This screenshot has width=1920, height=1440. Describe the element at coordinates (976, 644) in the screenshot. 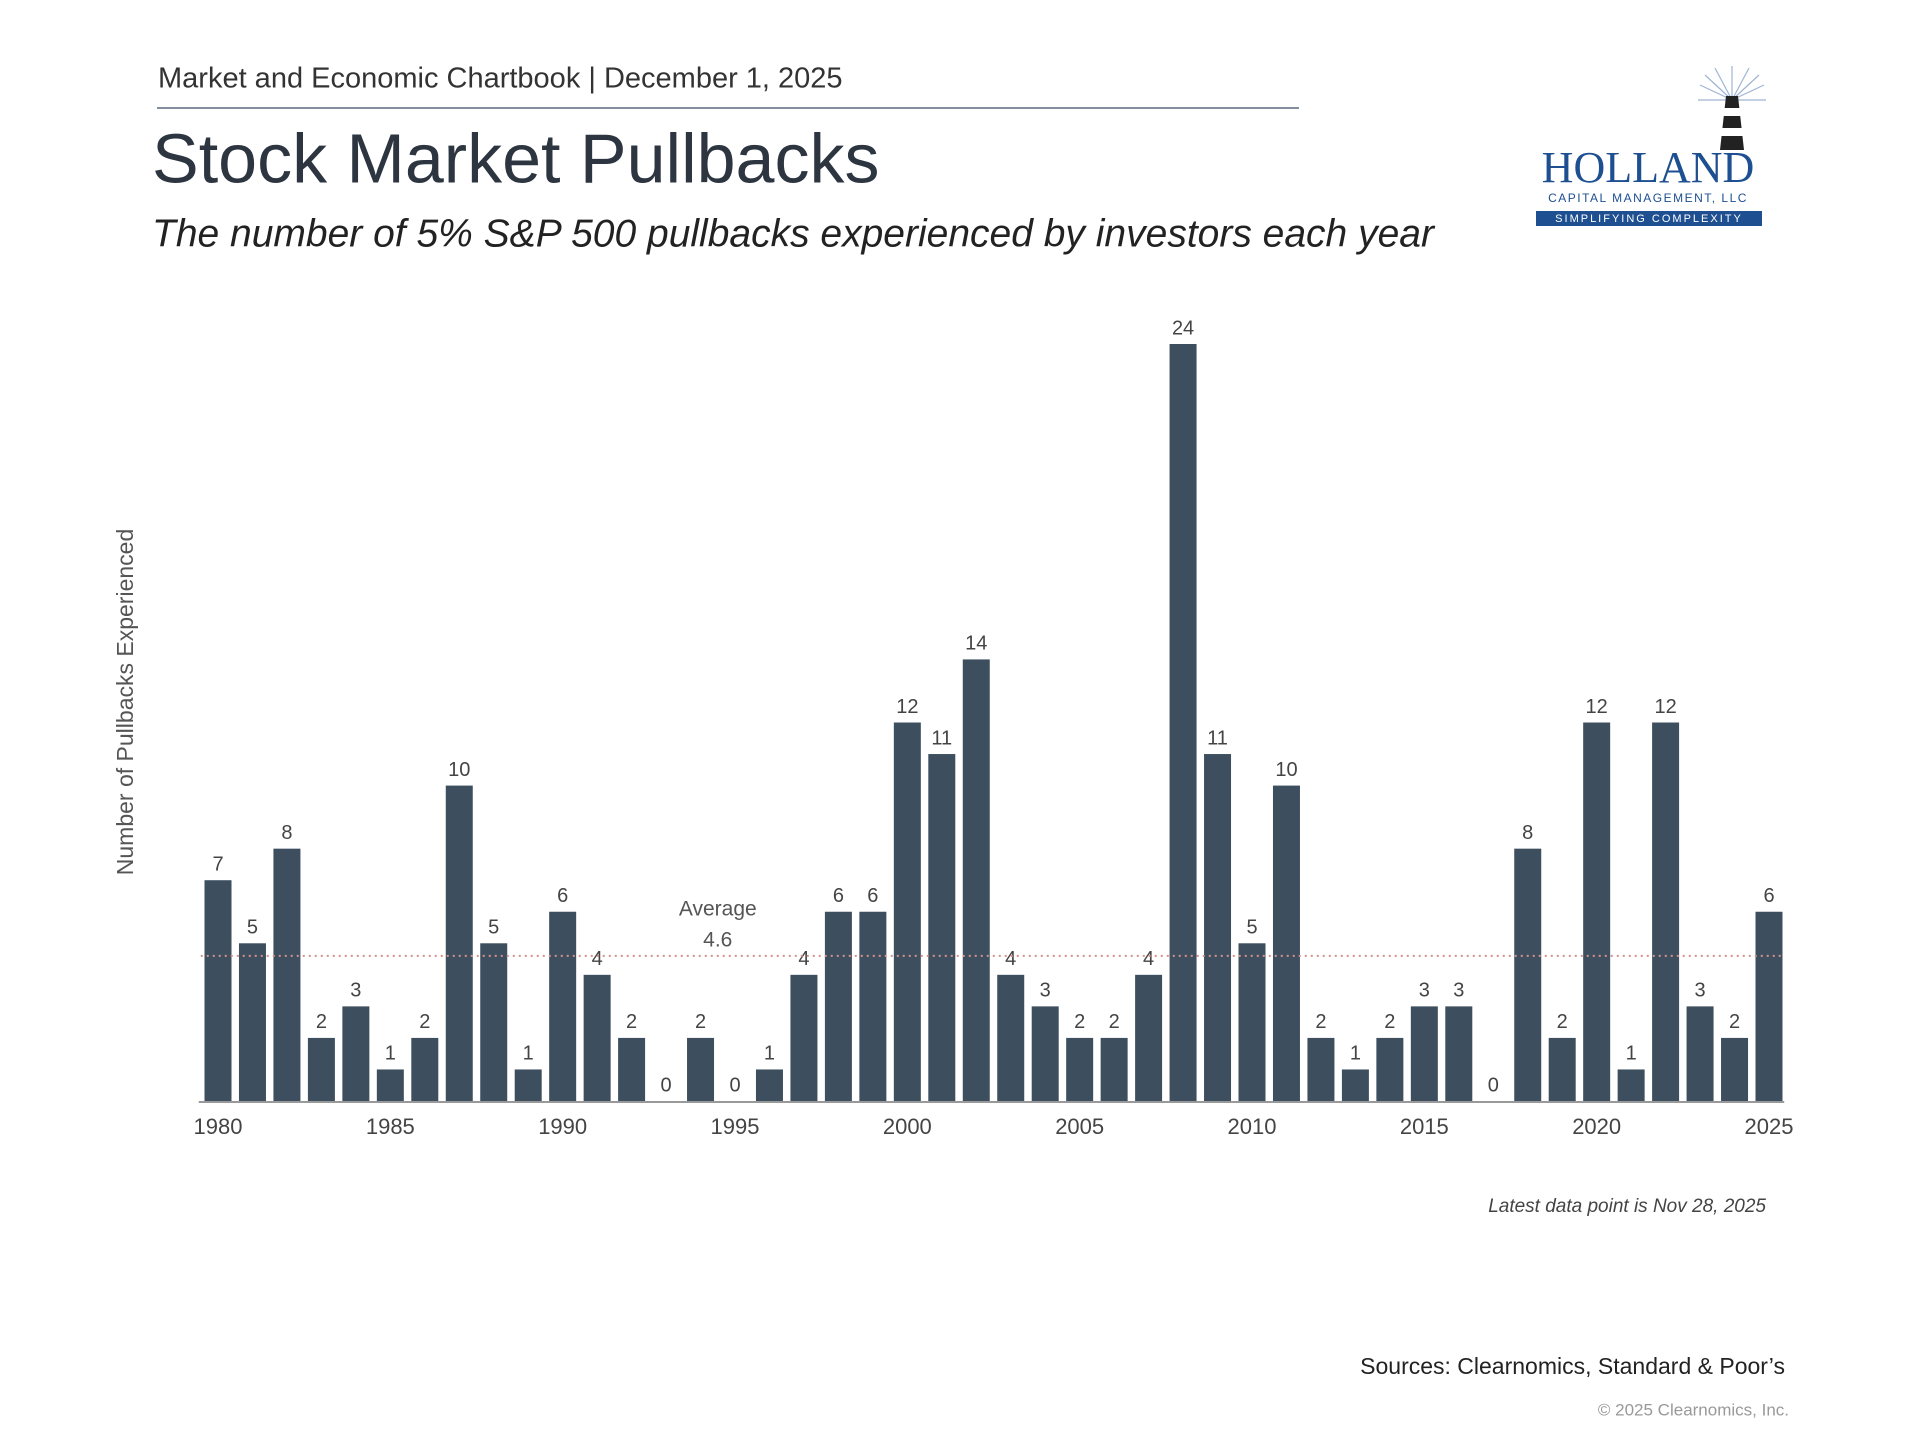

I see `value-label: 14` at that location.